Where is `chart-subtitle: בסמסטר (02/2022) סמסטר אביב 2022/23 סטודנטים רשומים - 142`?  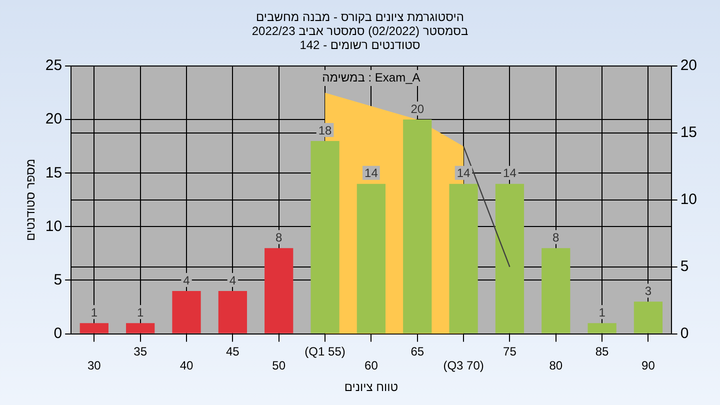 chart-subtitle: בסמסטר (02/2022) סמסטר אביב 2022/23 סטודנטים רשומים - 142 is located at coordinates (360, 38).